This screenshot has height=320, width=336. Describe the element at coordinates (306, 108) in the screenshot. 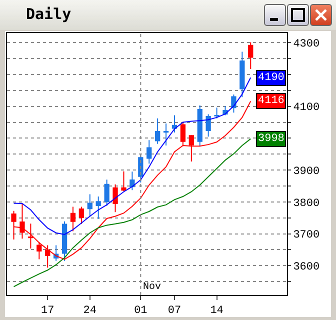

I see `y-tick-label: 4100` at that location.